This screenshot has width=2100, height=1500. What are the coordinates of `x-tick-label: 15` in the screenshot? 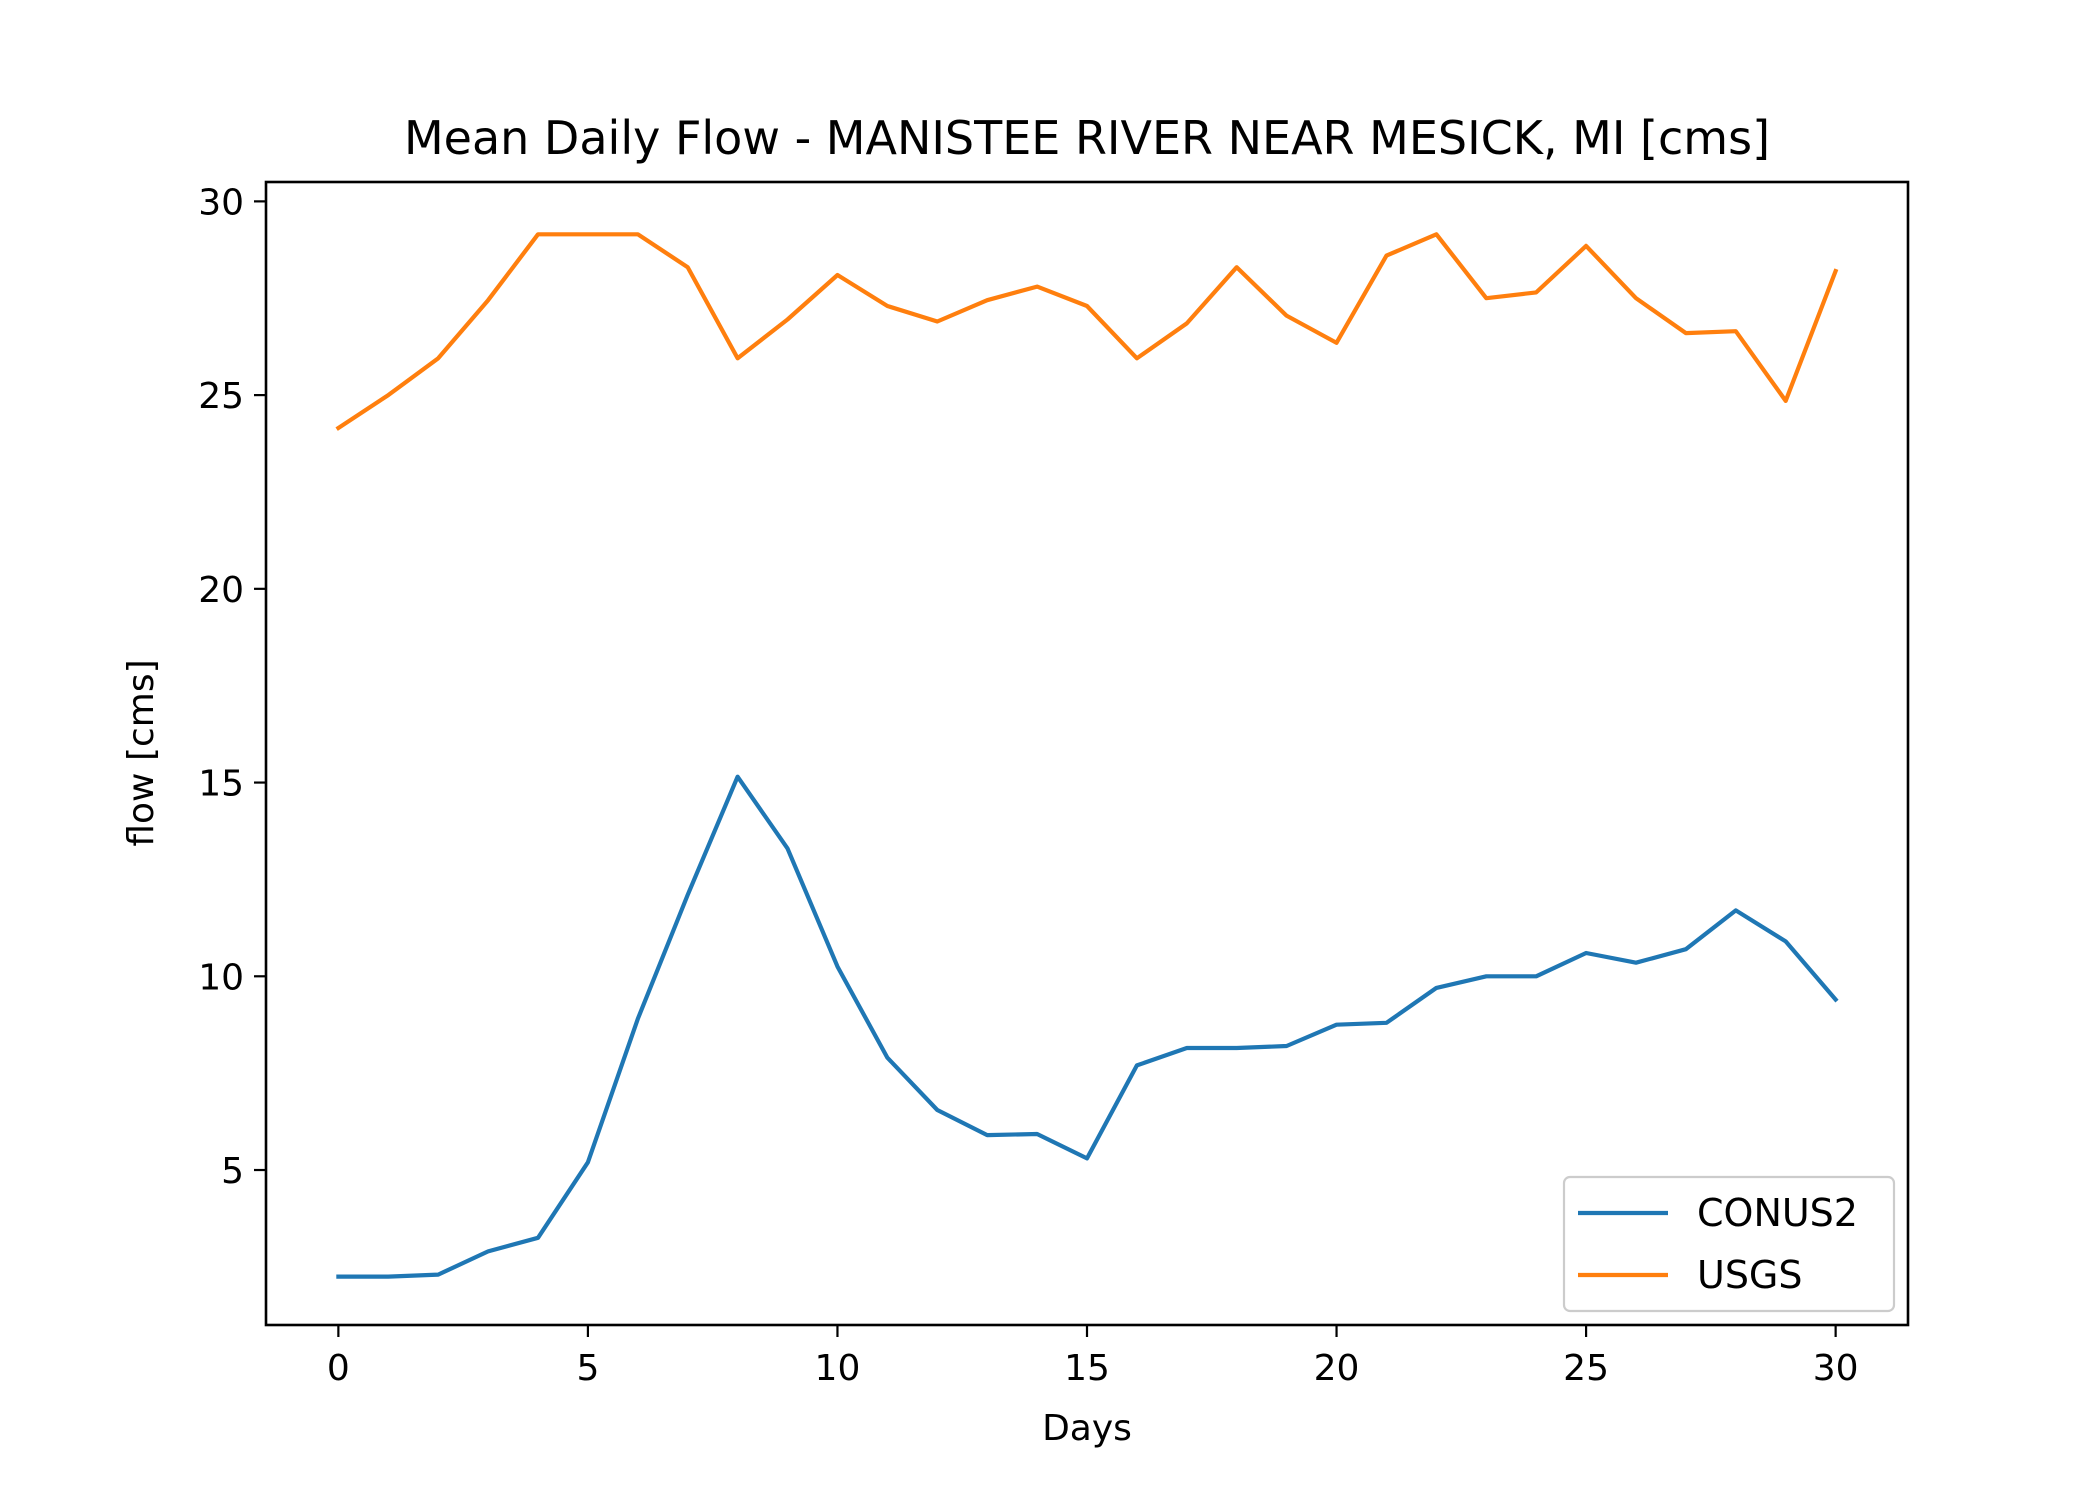 It's located at (1087, 1368).